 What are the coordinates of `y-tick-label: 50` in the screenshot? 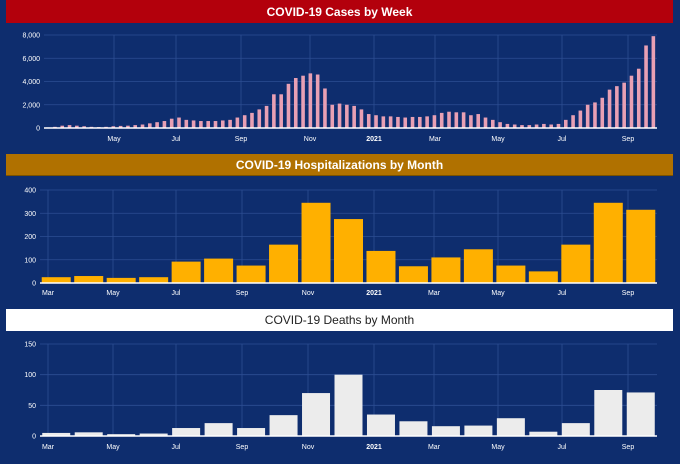 It's located at (32, 406).